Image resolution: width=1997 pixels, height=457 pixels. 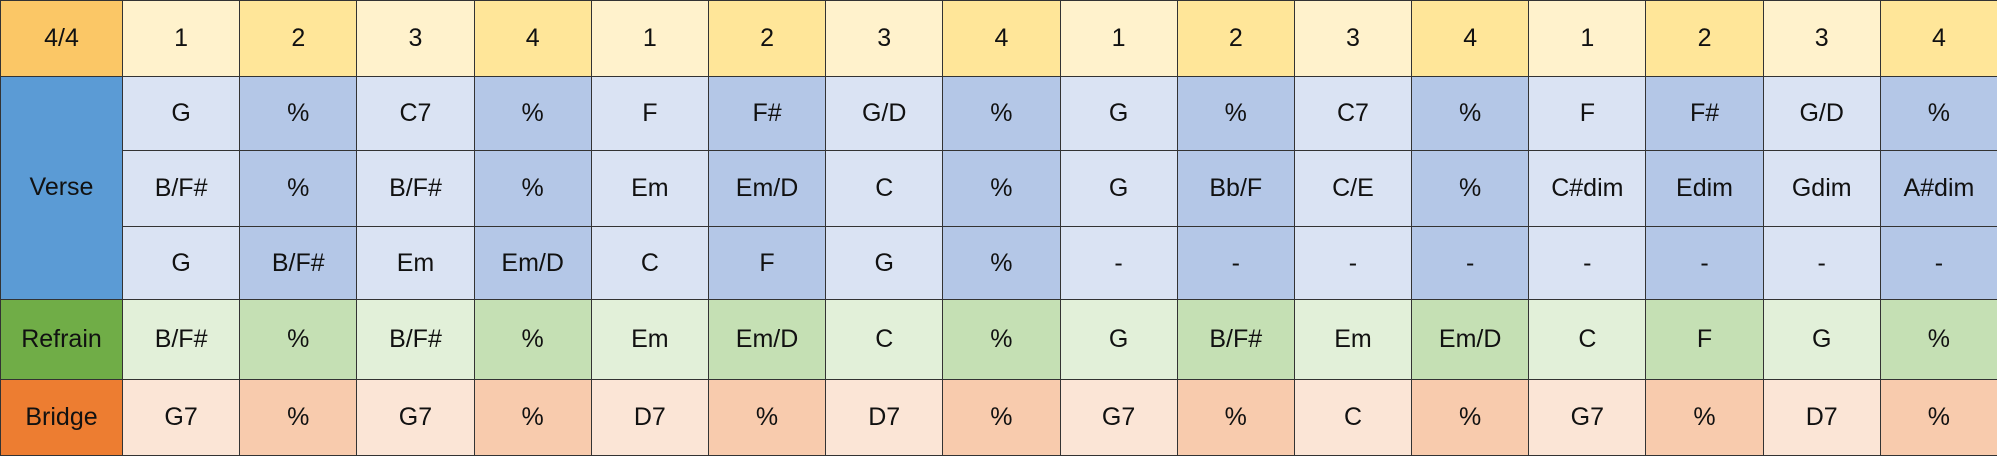 What do you see at coordinates (1821, 188) in the screenshot?
I see `chord: Gdim` at bounding box center [1821, 188].